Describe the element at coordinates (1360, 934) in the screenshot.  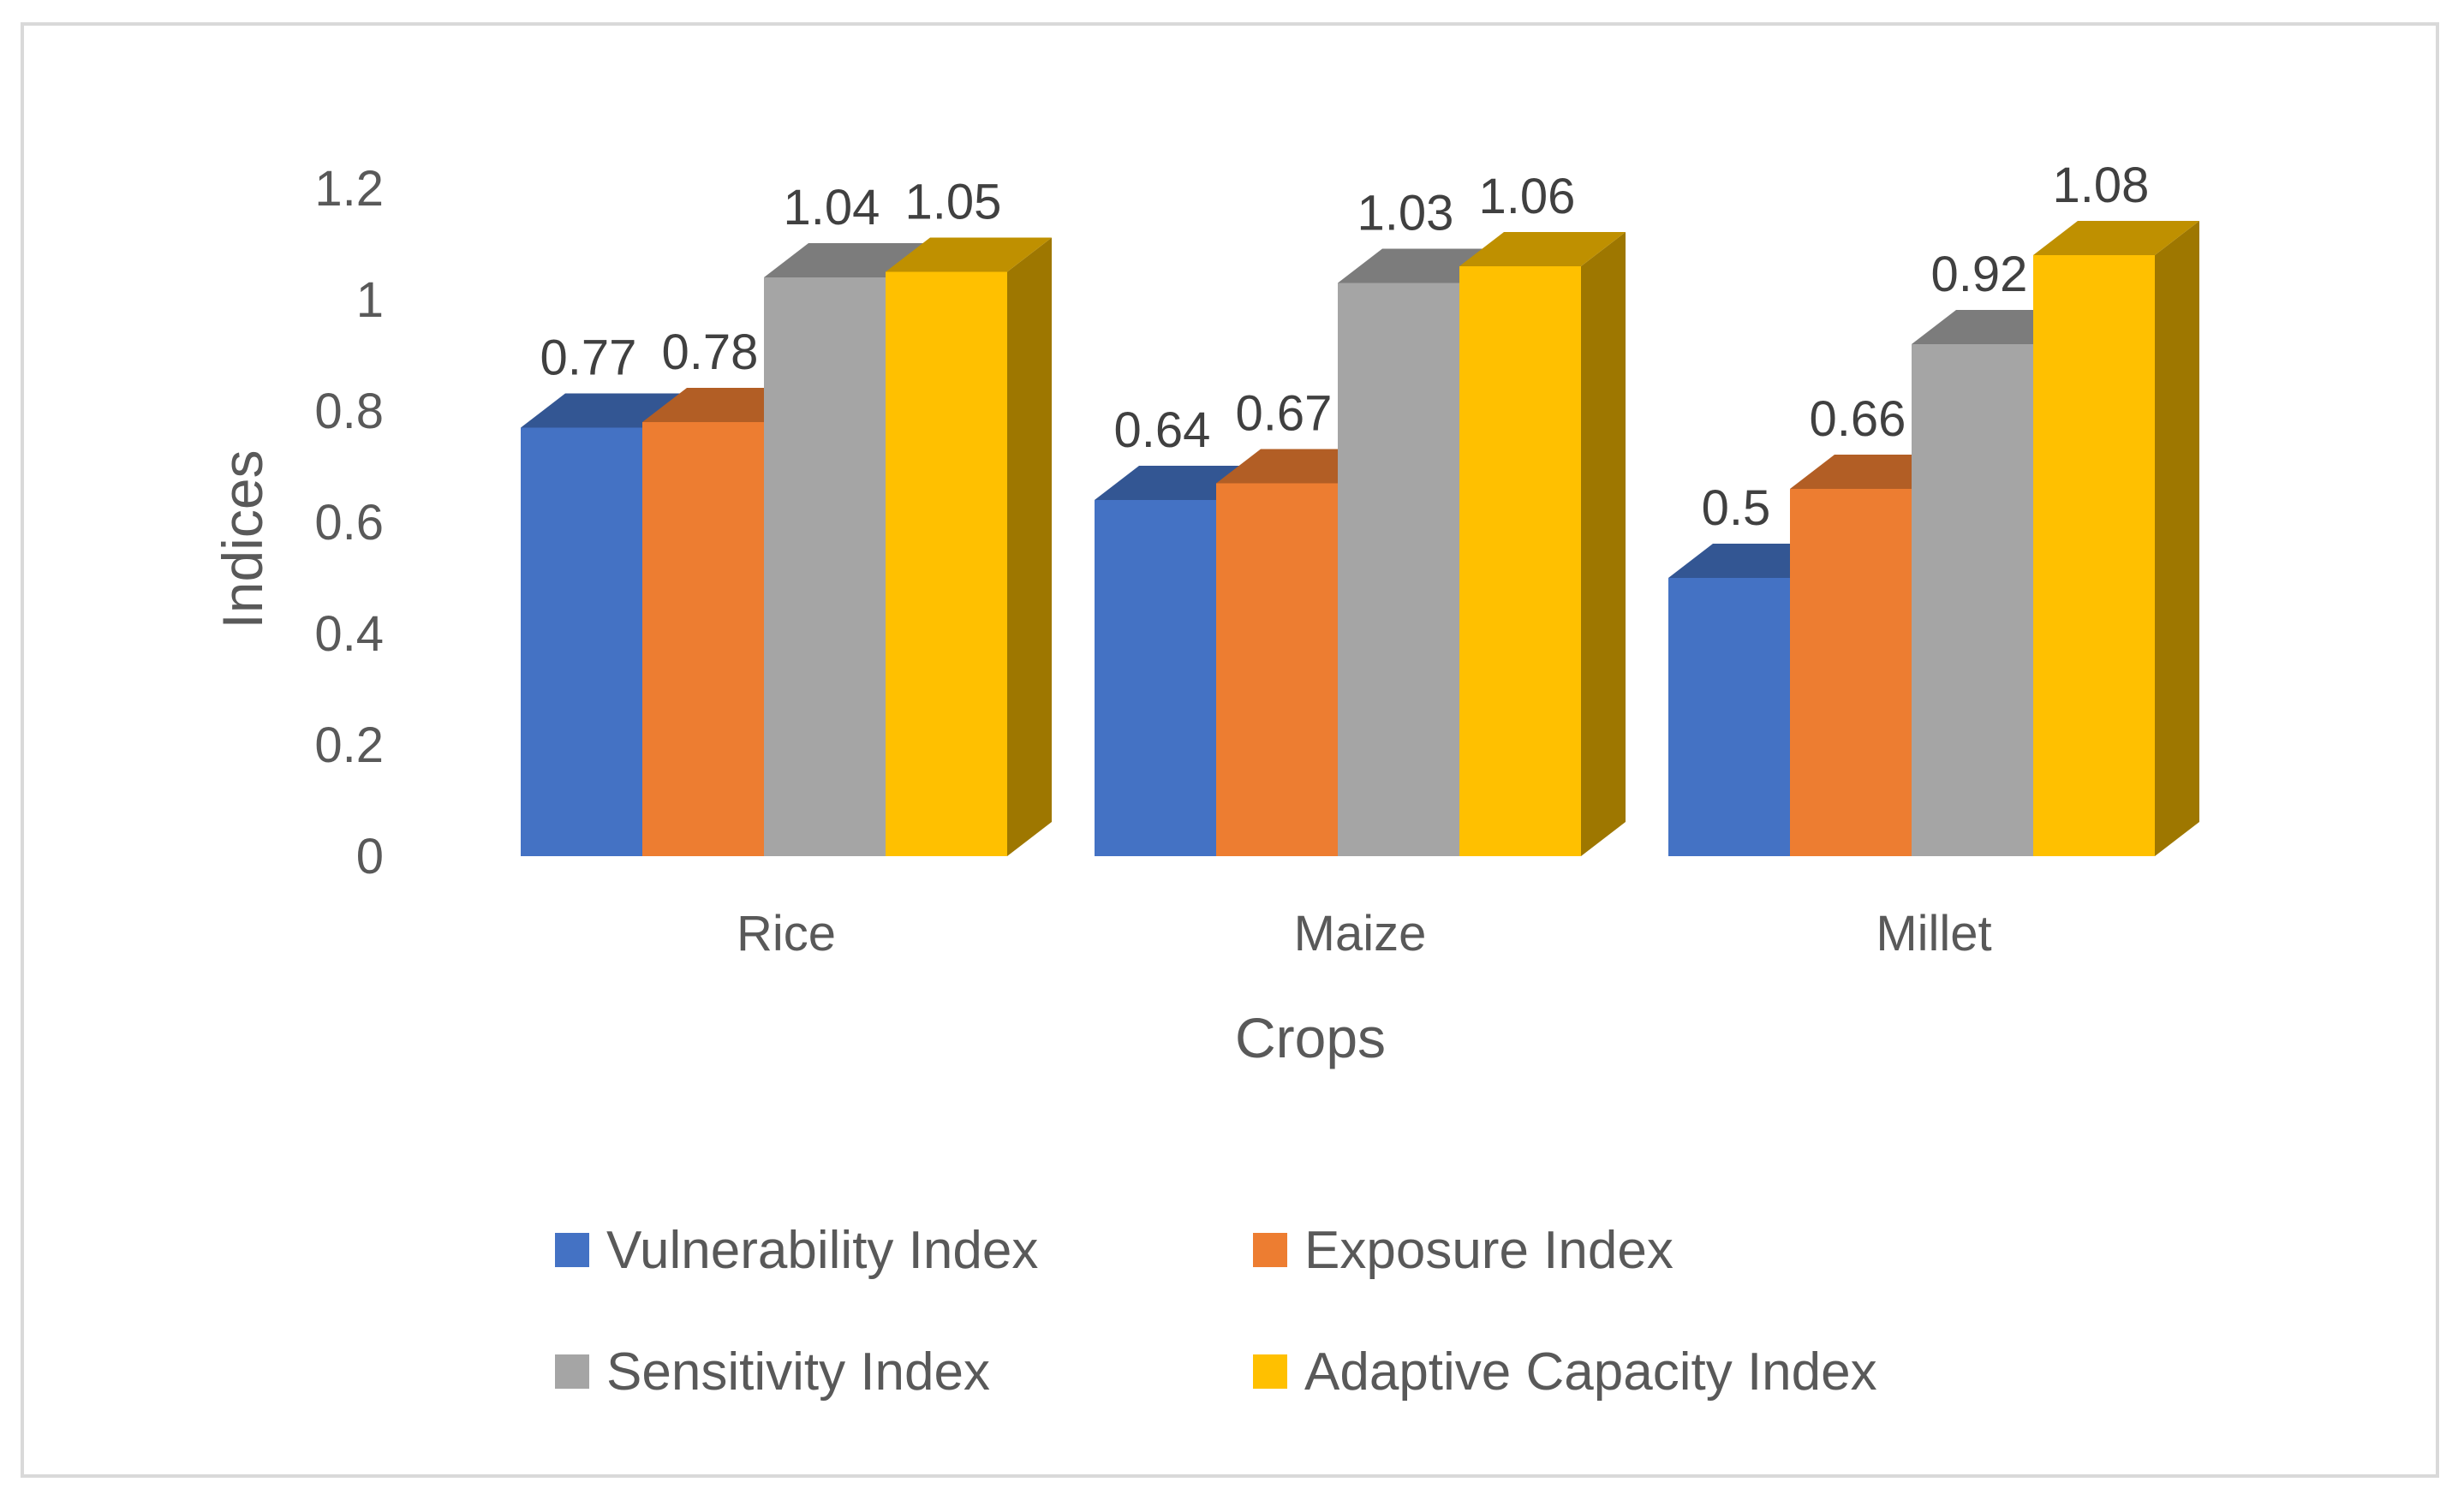
I see `x-tick-label: Maize` at that location.